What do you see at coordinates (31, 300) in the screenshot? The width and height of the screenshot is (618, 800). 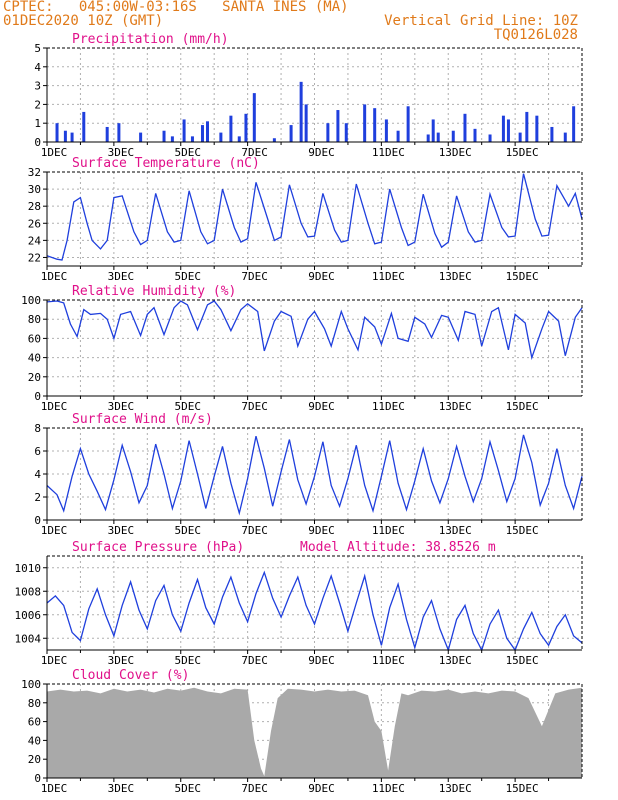 I see `y-tick-label: 100` at bounding box center [31, 300].